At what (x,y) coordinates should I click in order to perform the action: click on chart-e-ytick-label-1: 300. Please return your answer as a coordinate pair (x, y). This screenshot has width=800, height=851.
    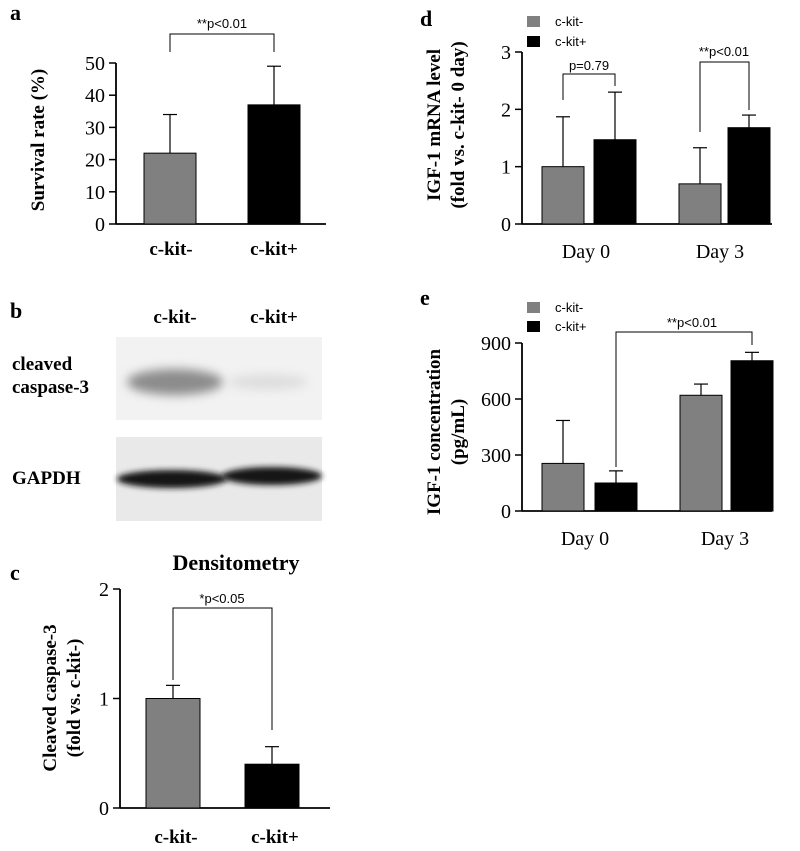
    Looking at the image, I should click on (496, 456).